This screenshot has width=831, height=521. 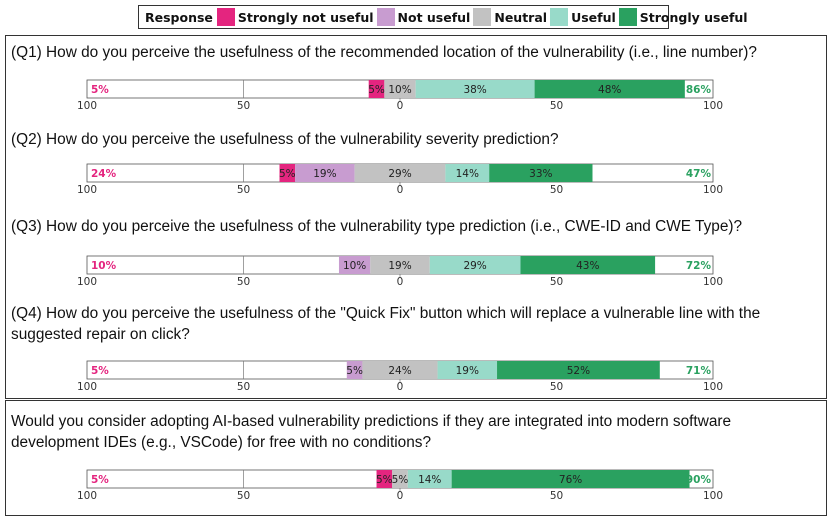 What do you see at coordinates (699, 480) in the screenshot?
I see `positive-total-4: 90%` at bounding box center [699, 480].